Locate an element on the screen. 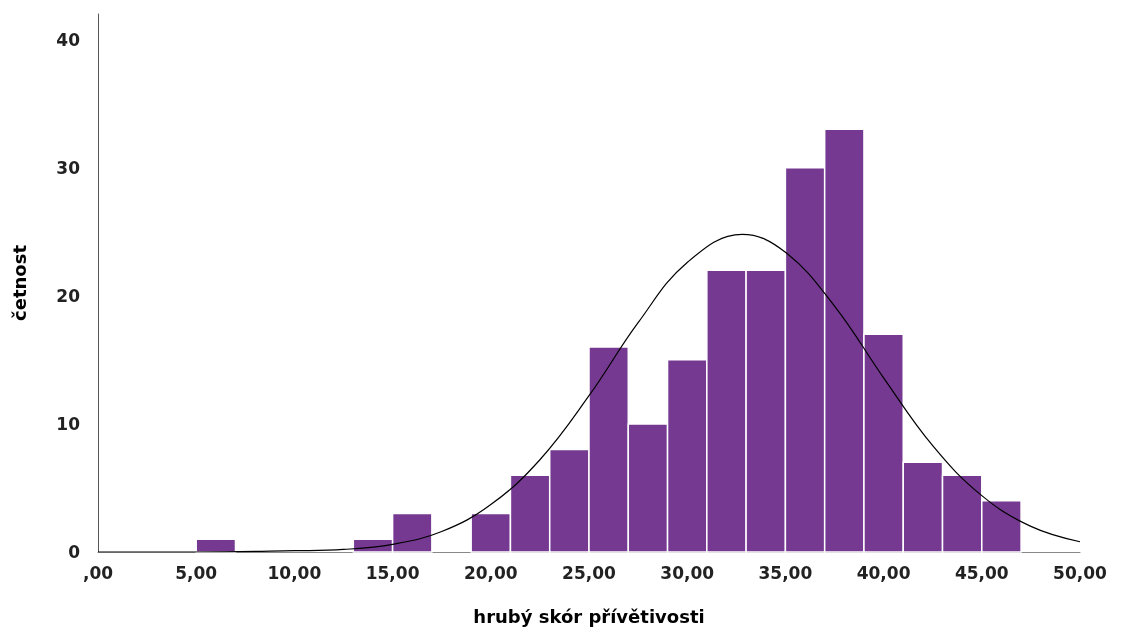  y-tick-label: 40 is located at coordinates (68, 39).